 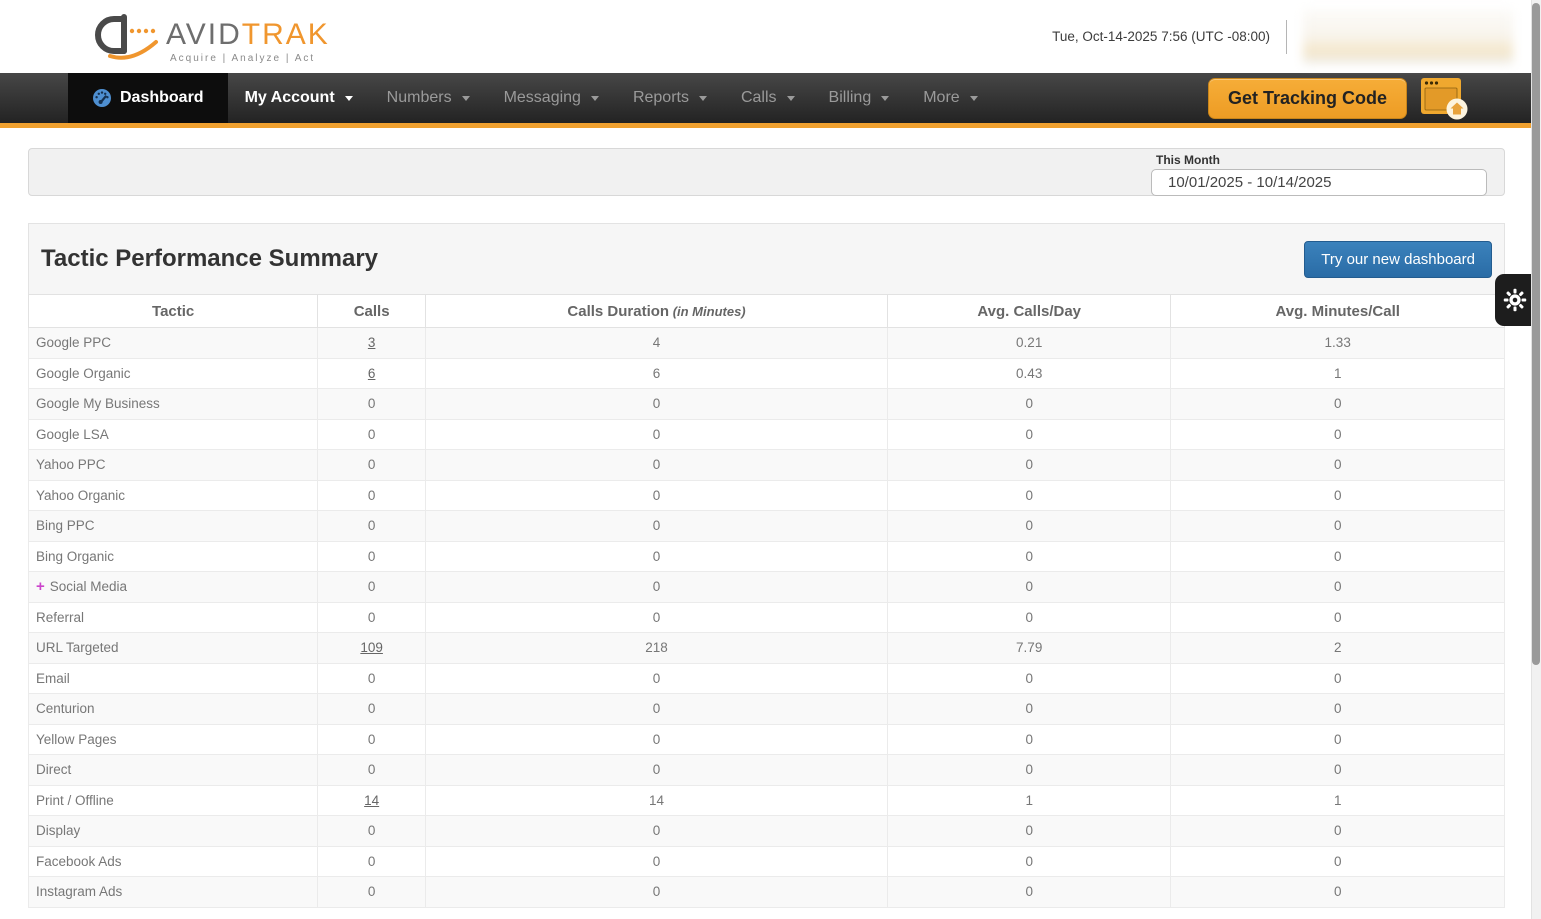 I want to click on nav-item-billing: Billing, so click(x=859, y=98).